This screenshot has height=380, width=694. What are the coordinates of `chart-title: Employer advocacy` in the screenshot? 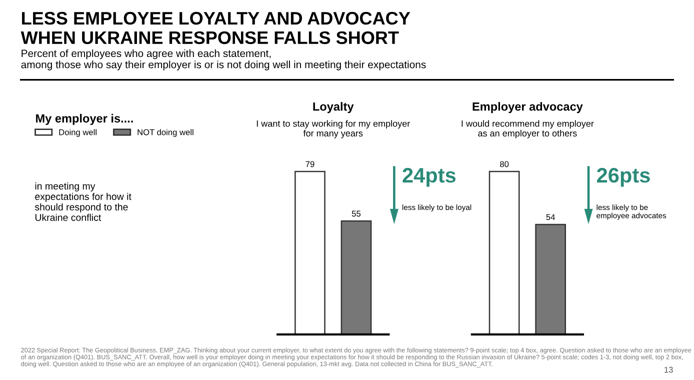 It's located at (527, 108).